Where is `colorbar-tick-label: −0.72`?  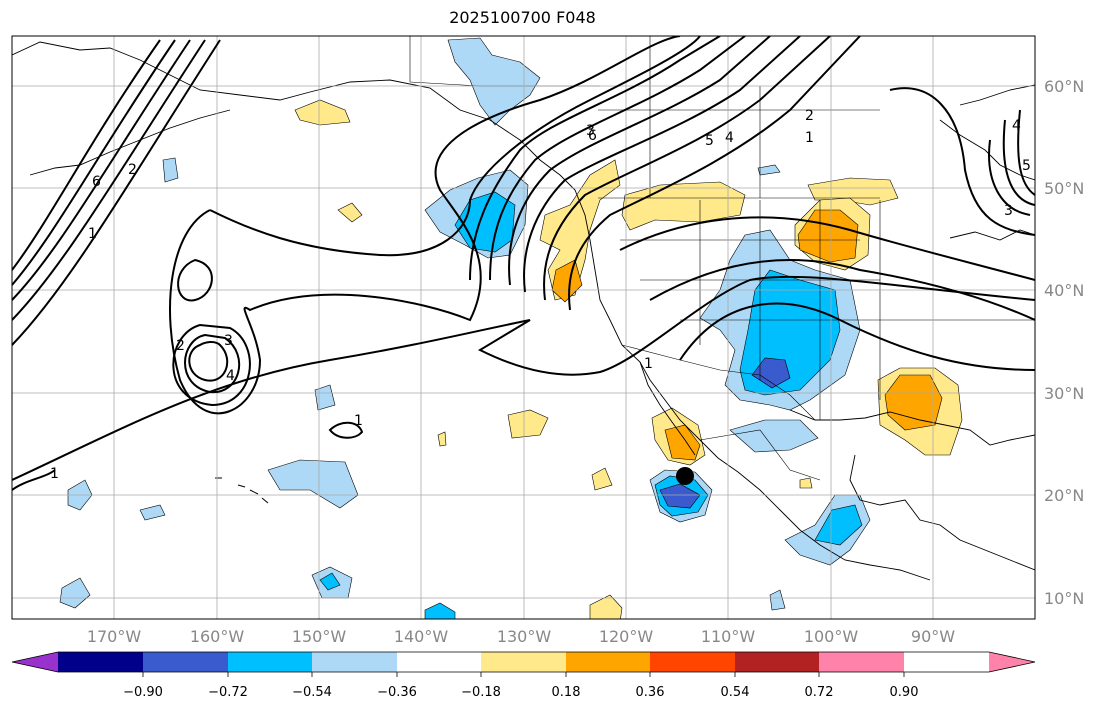 colorbar-tick-label: −0.72 is located at coordinates (228, 692).